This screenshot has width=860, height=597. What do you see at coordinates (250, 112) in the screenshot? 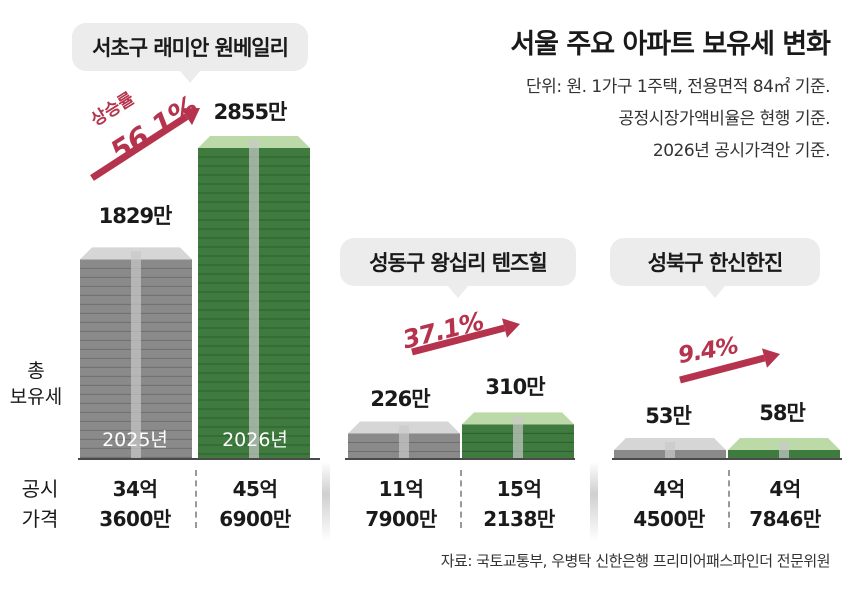
I see `value-label: 2855만` at bounding box center [250, 112].